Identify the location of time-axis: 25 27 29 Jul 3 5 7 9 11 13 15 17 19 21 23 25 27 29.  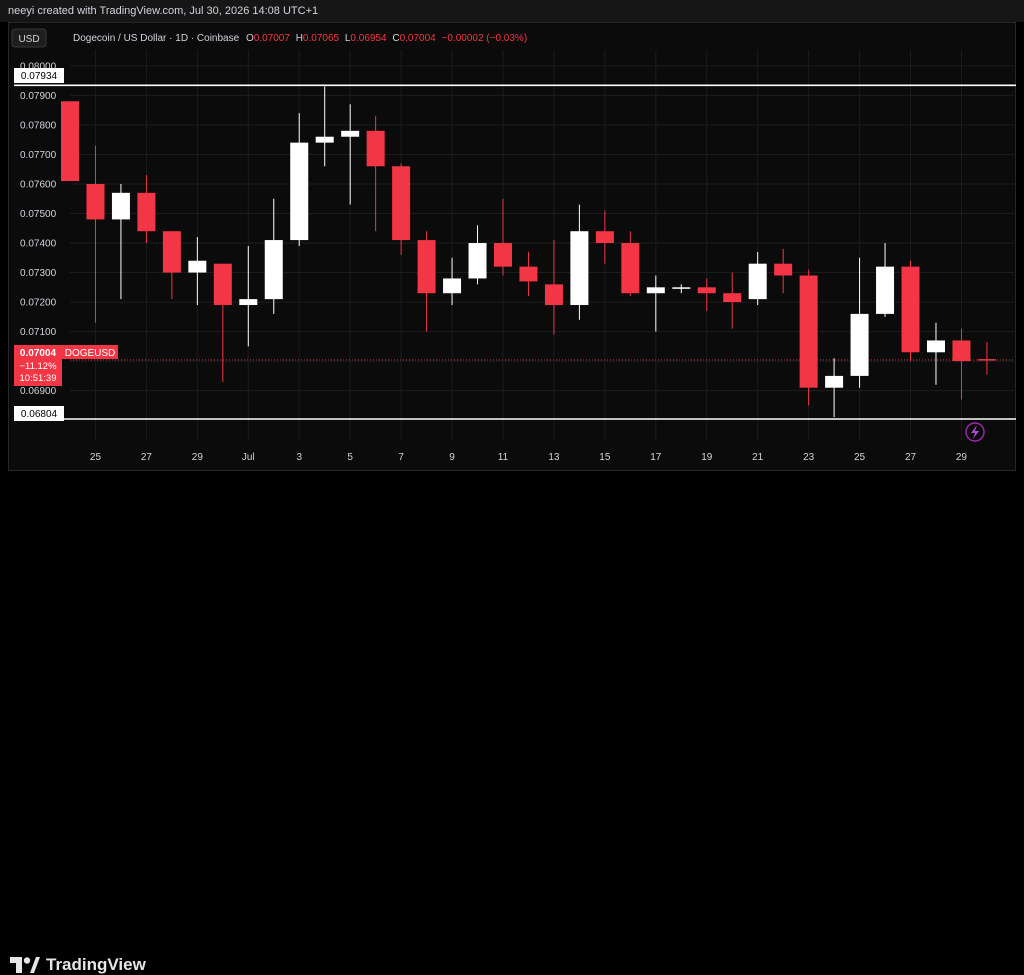
(529, 457).